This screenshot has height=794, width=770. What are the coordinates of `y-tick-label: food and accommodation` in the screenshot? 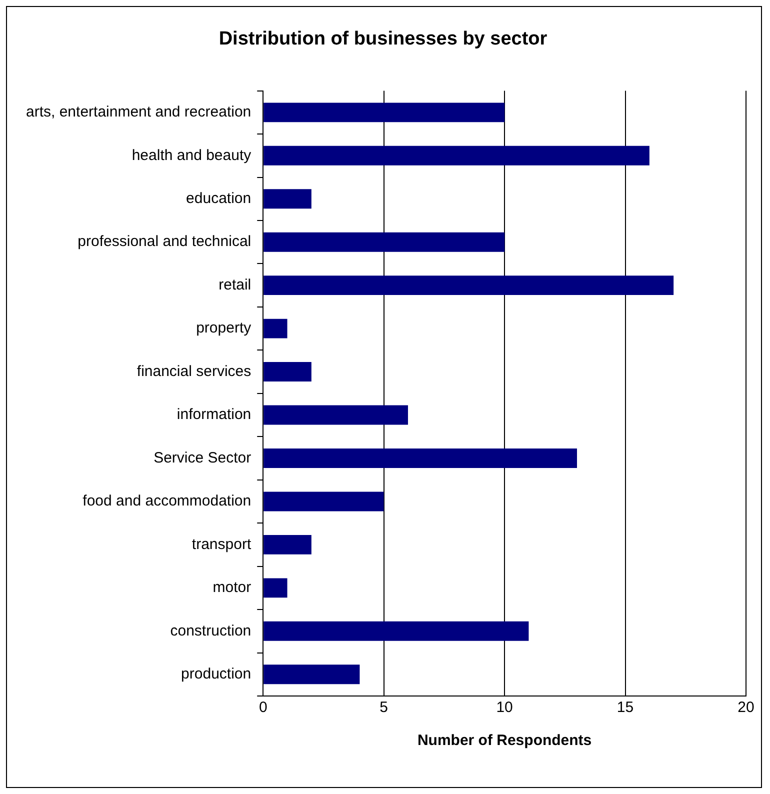 It's located at (167, 501).